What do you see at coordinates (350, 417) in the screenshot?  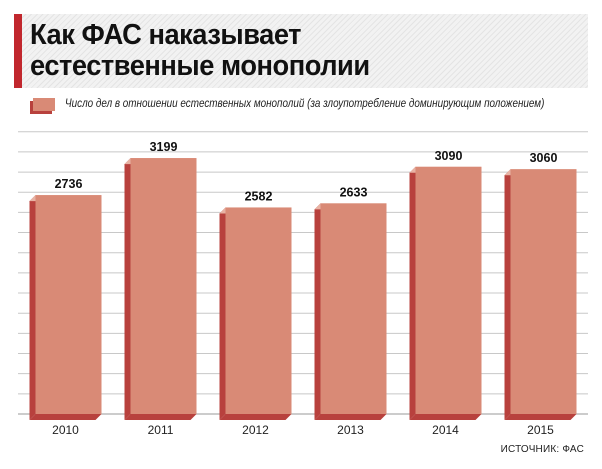 I see `bar-bottom-2013` at bounding box center [350, 417].